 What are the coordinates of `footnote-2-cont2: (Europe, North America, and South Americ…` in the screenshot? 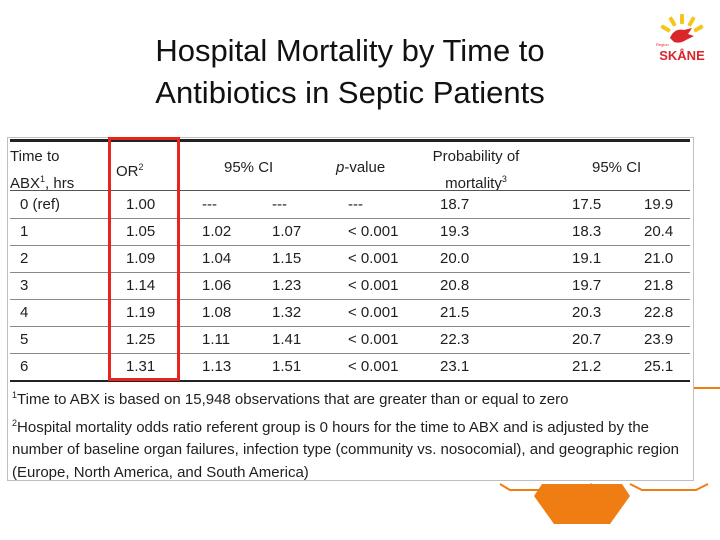 It's located at (160, 472).